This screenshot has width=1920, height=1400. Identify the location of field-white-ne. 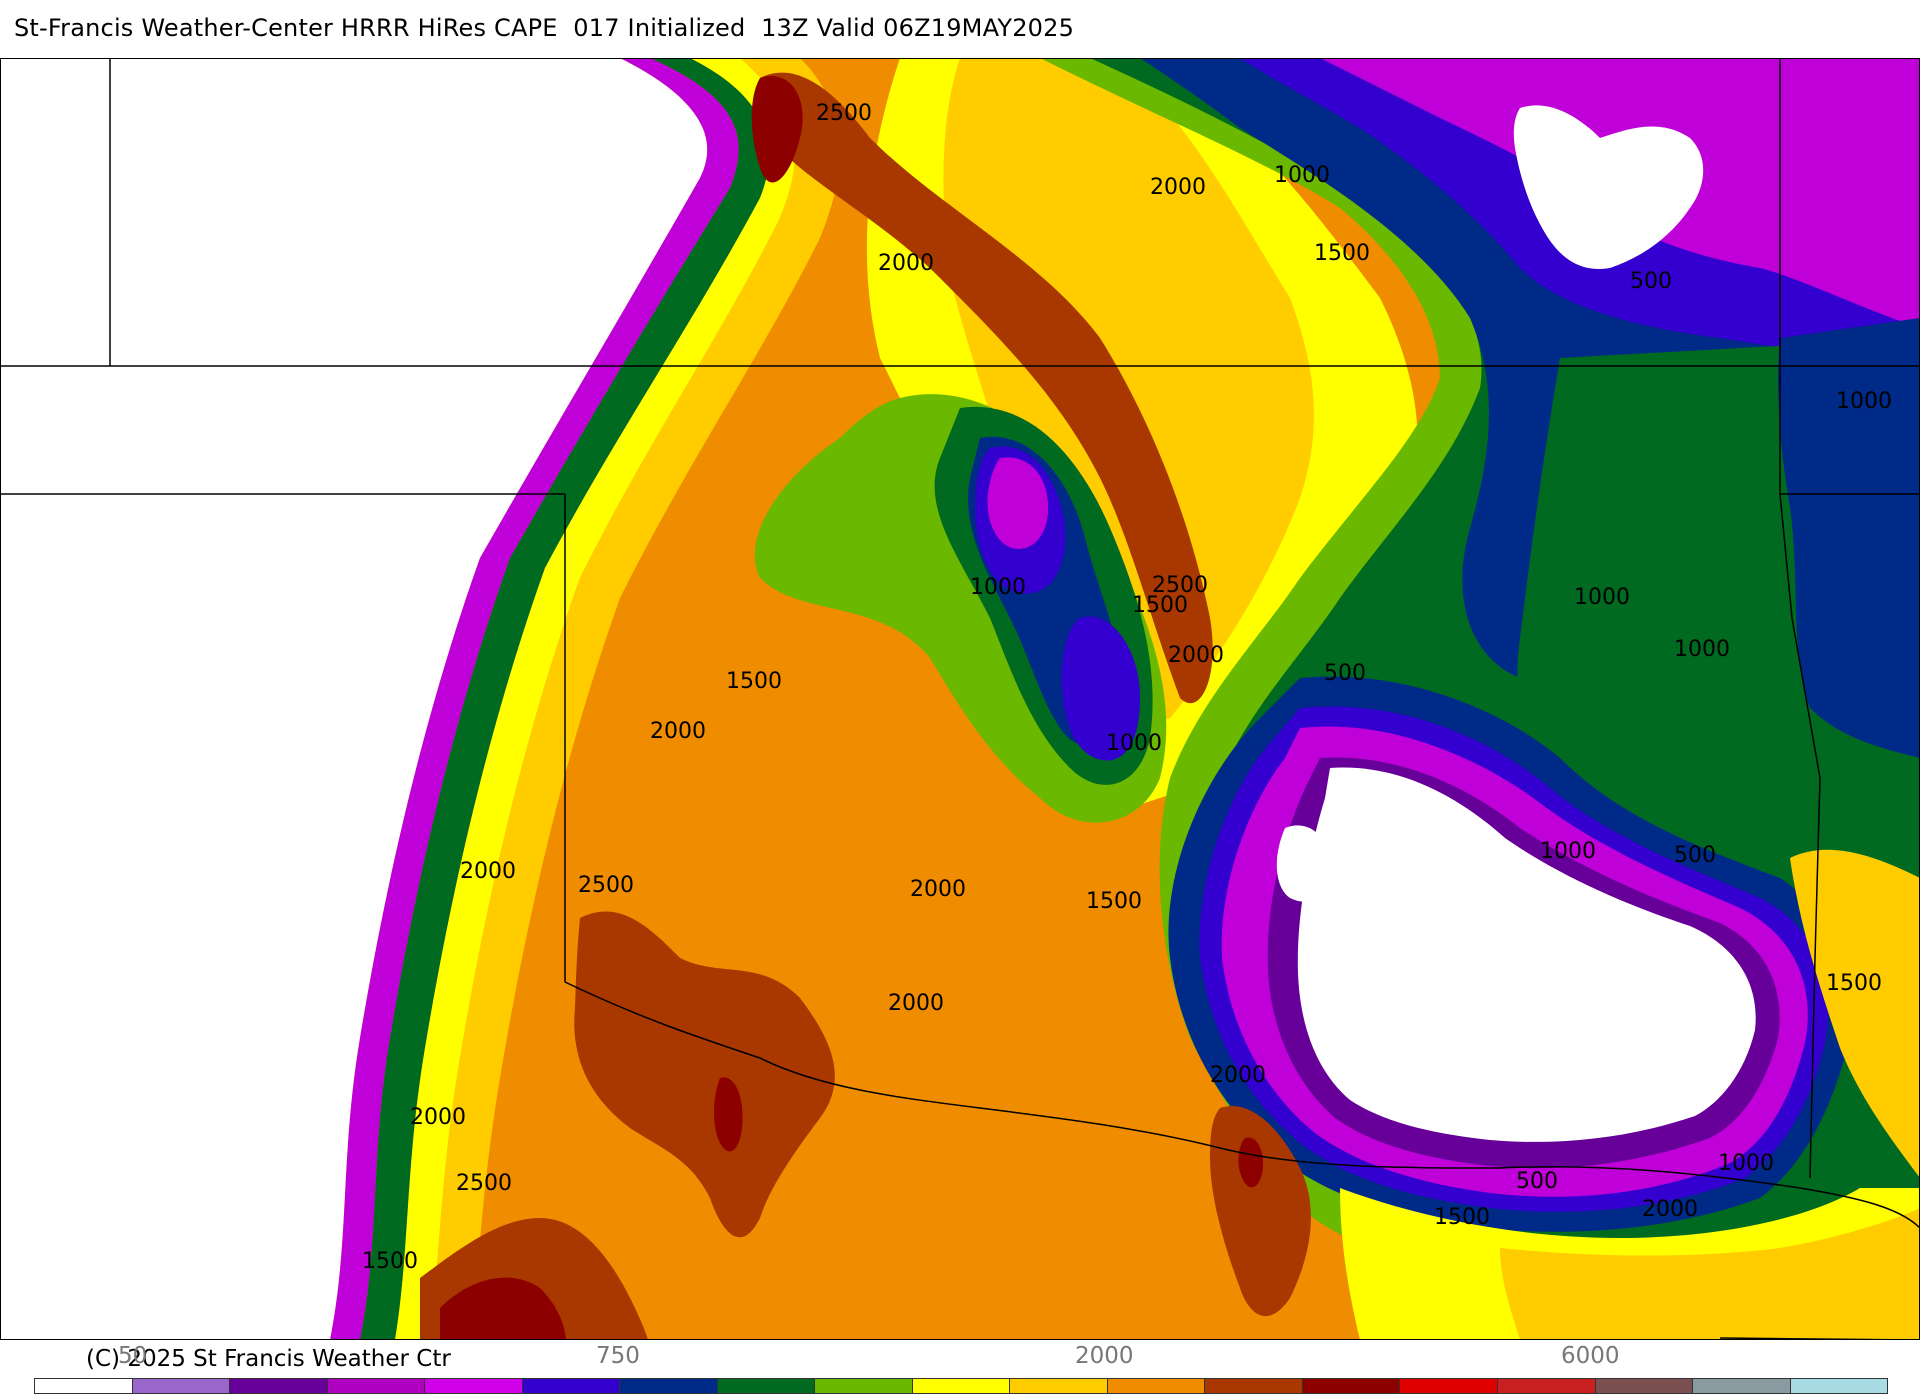
(1608, 187).